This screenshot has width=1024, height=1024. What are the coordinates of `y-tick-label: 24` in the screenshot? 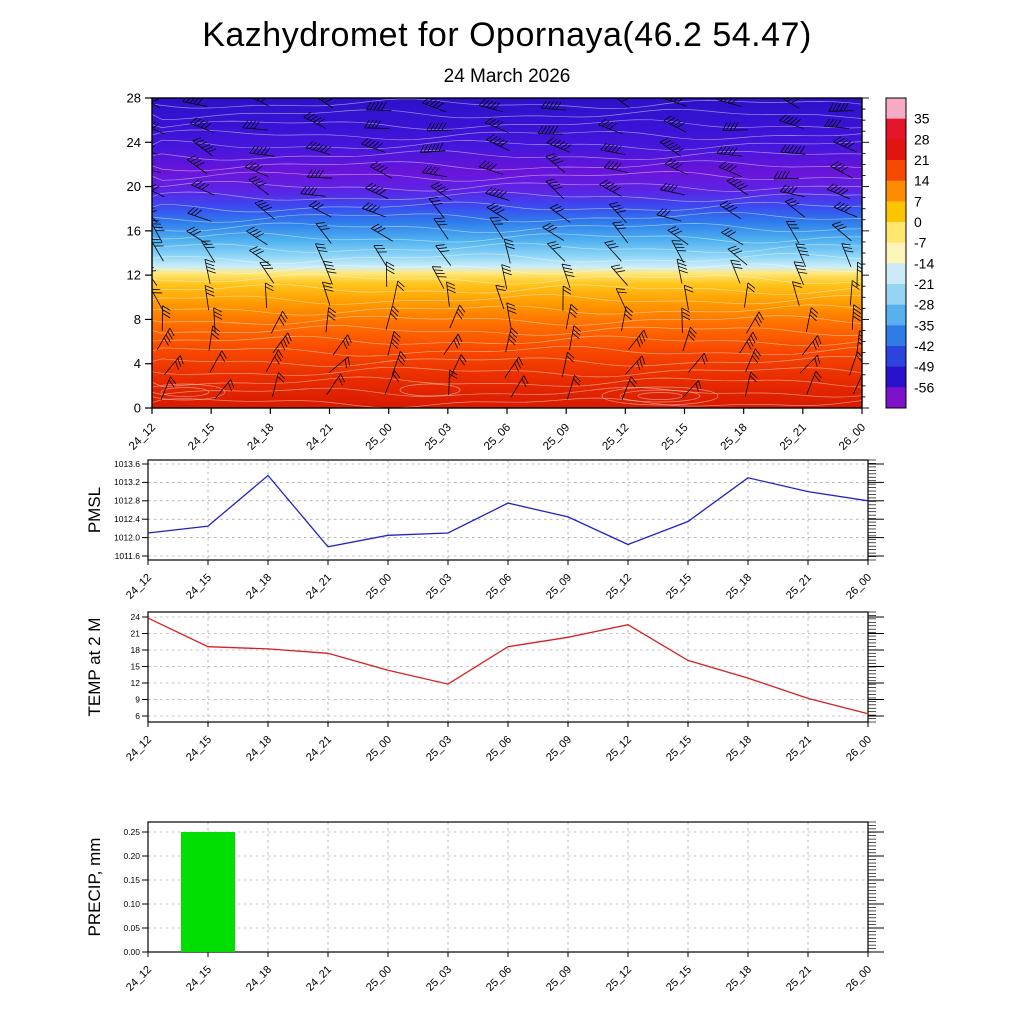 It's located at (136, 617).